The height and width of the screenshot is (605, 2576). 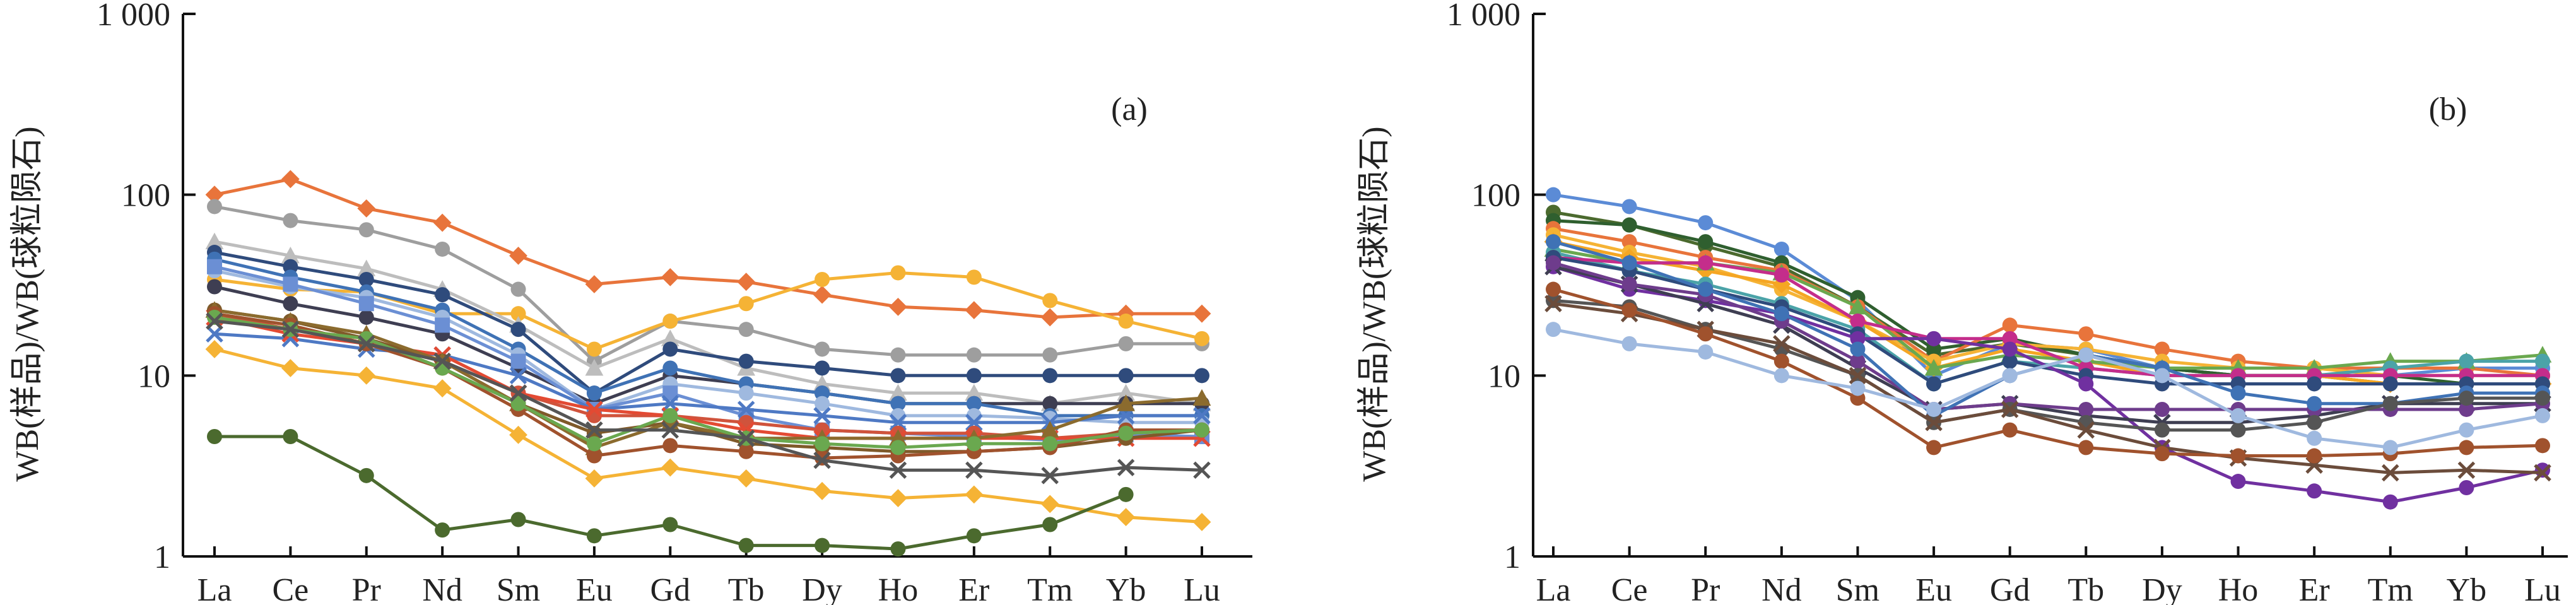 What do you see at coordinates (1554, 588) in the screenshot?
I see `x-tick-label: La` at bounding box center [1554, 588].